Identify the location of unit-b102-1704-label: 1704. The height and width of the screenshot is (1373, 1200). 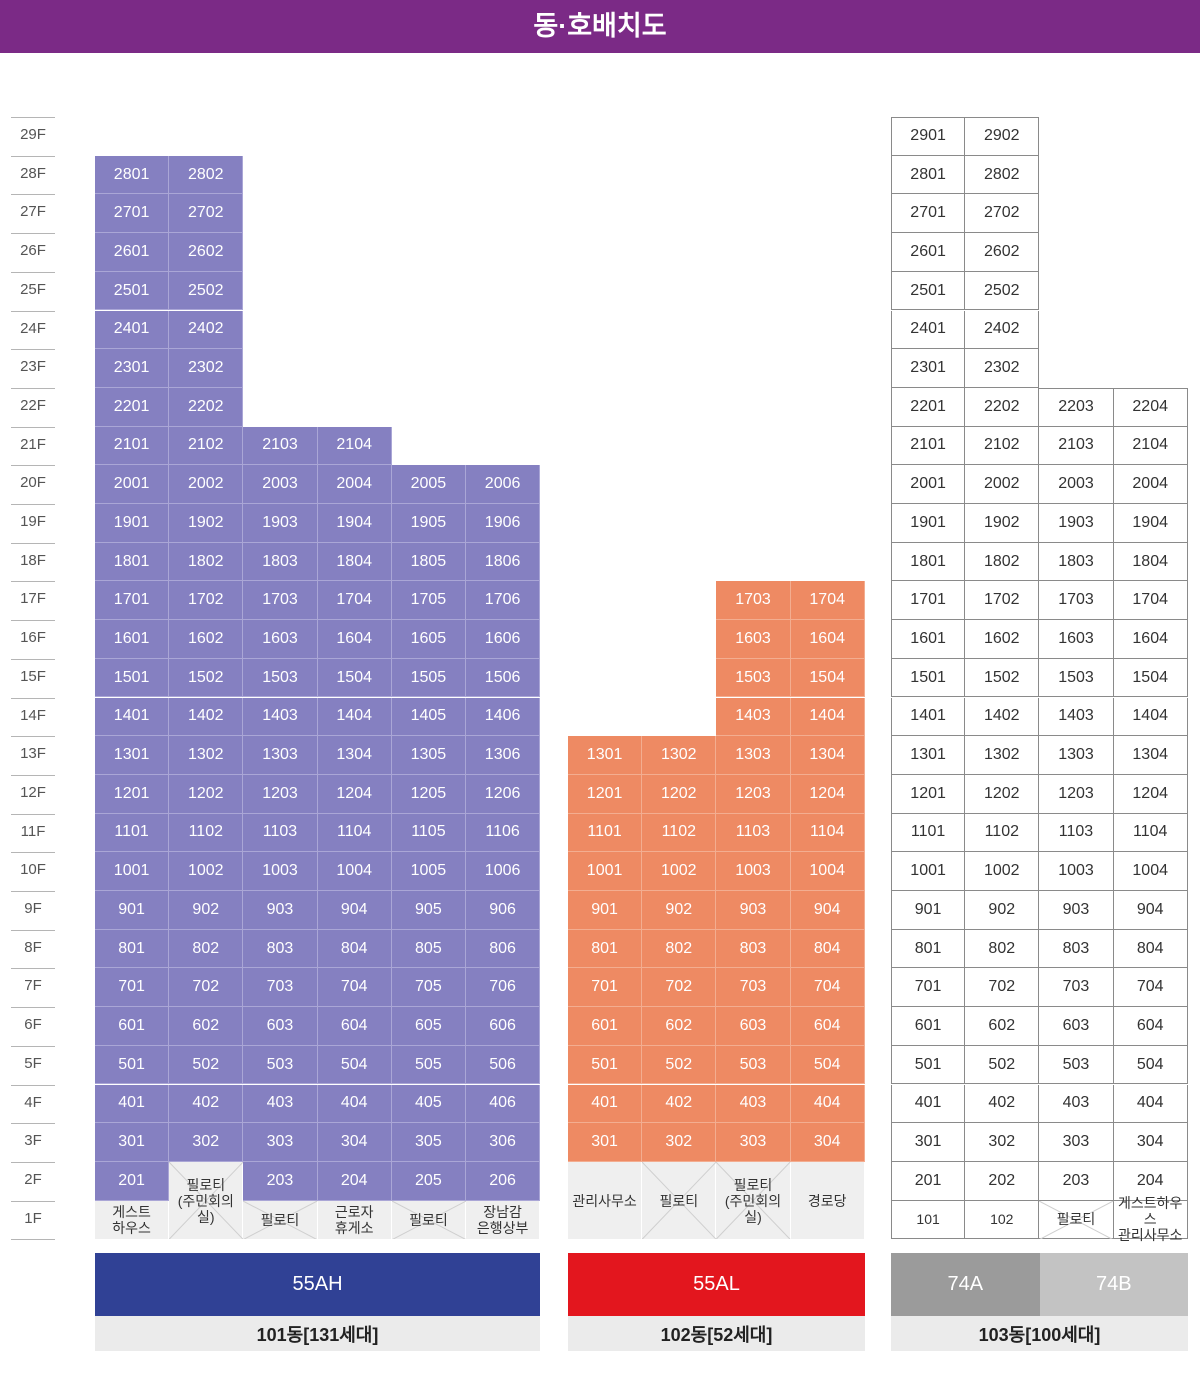
(827, 600).